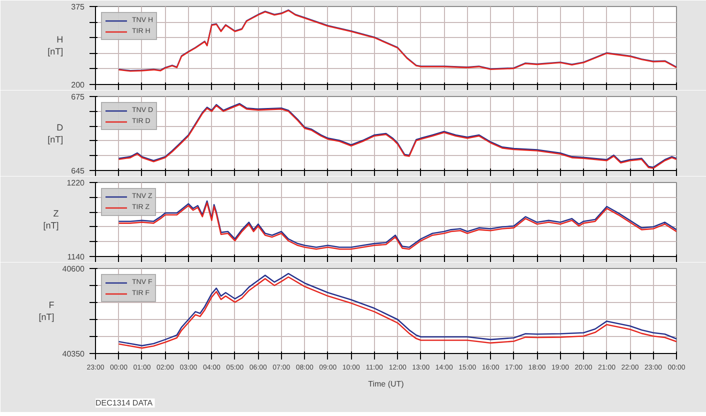 This screenshot has width=706, height=416. What do you see at coordinates (74, 354) in the screenshot?
I see `y-tick-label: 40350` at bounding box center [74, 354].